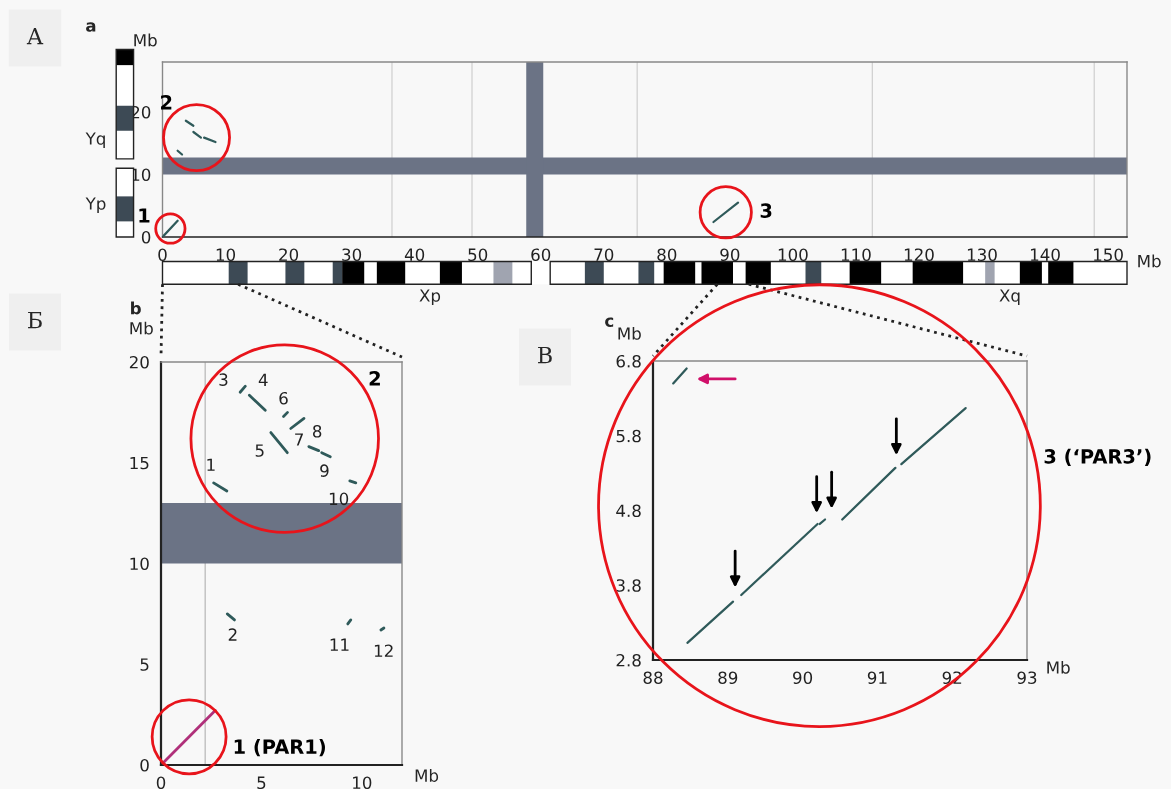 The image size is (1171, 789). What do you see at coordinates (653, 678) in the screenshot?
I see `x-tick-label: 88` at bounding box center [653, 678].